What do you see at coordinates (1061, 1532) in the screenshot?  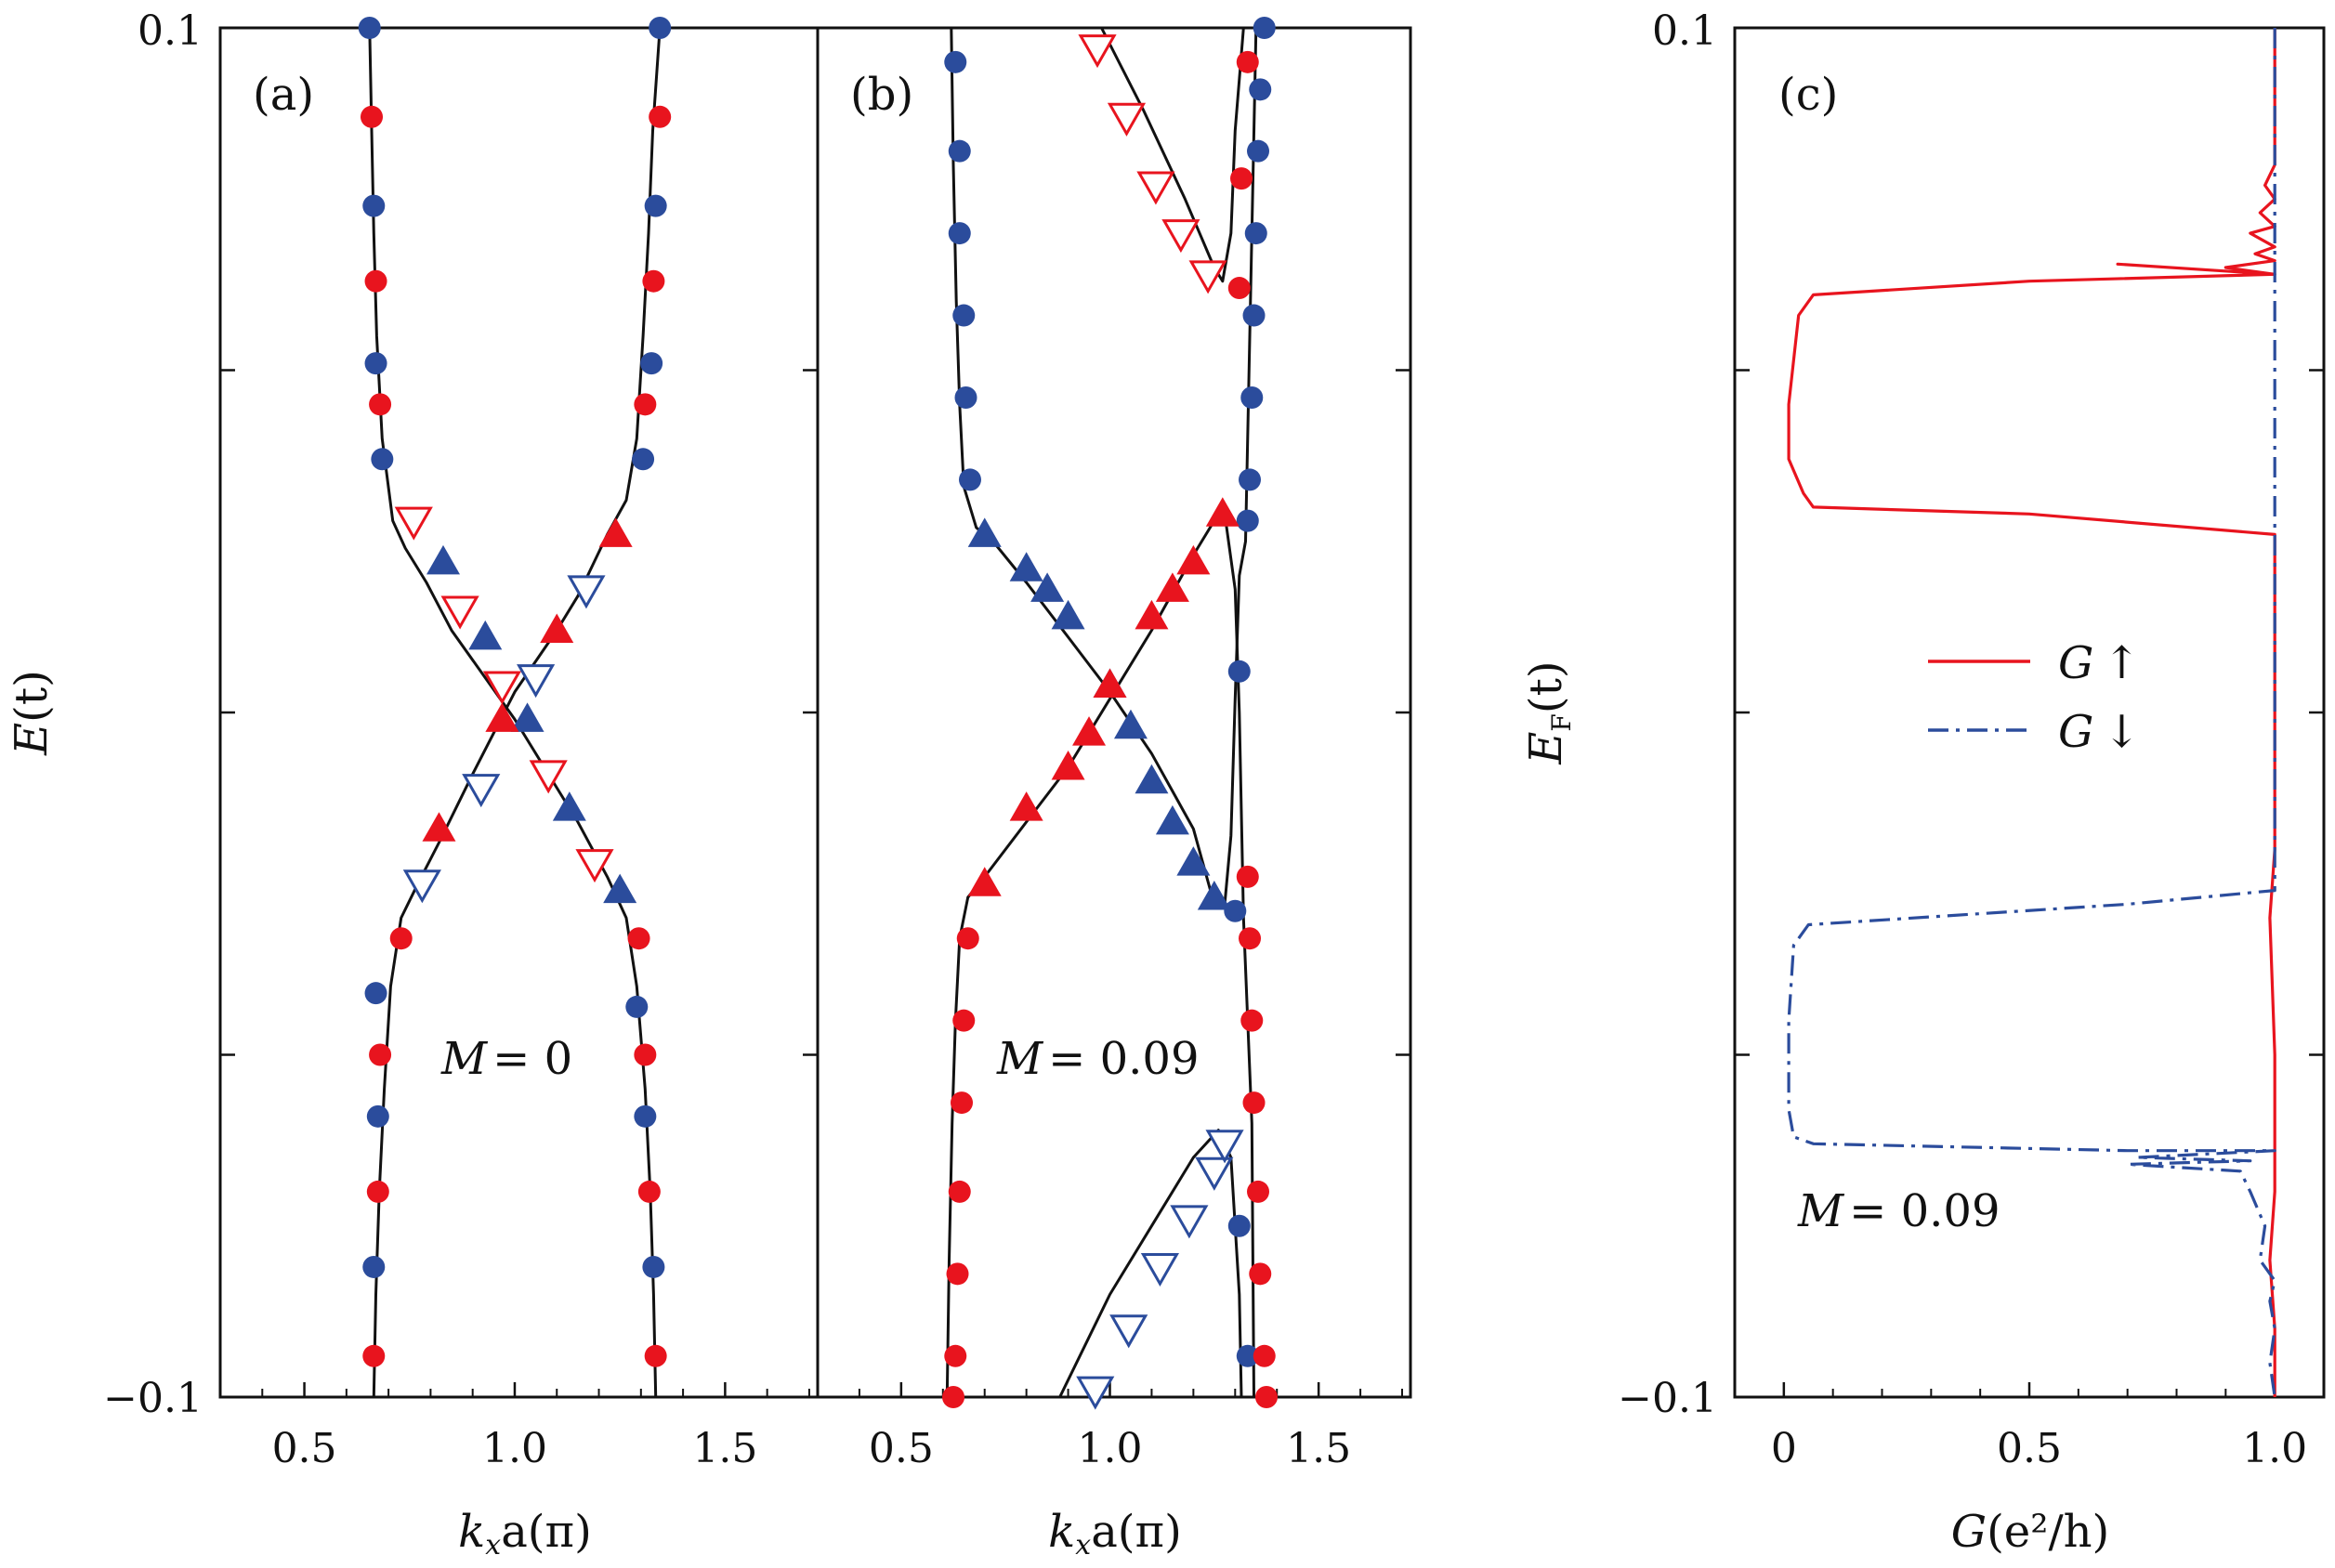 I see `panel-b-x-label-main: k` at bounding box center [1061, 1532].